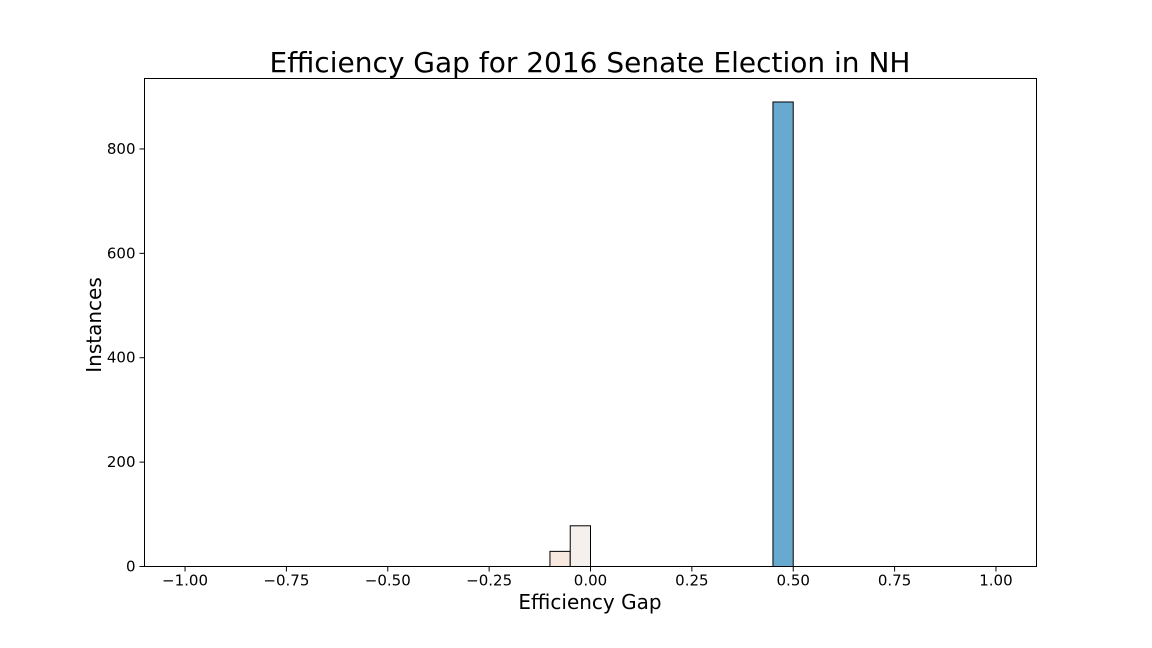 This screenshot has height=648, width=1152. I want to click on x-tick-label: 0.00, so click(590, 581).